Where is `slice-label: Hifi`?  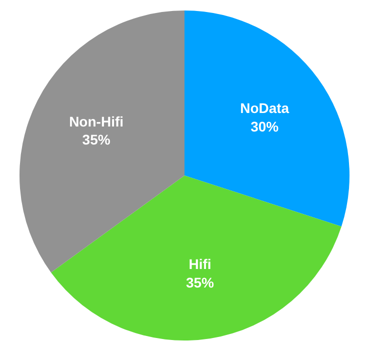 slice-label: Hifi is located at coordinates (200, 264).